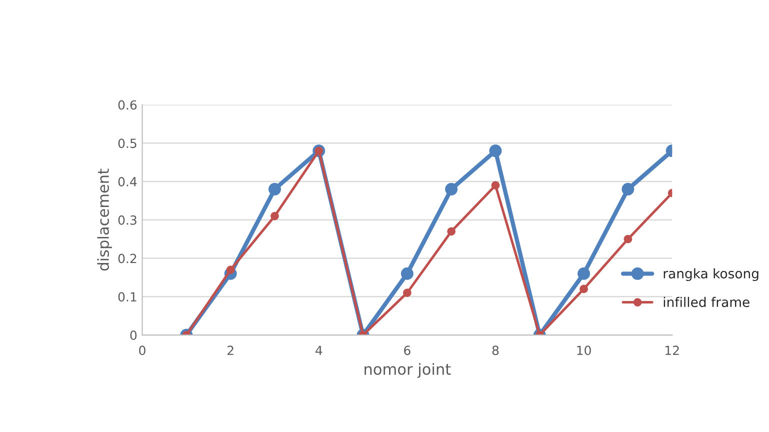  I want to click on x-tick-label: 12, so click(672, 350).